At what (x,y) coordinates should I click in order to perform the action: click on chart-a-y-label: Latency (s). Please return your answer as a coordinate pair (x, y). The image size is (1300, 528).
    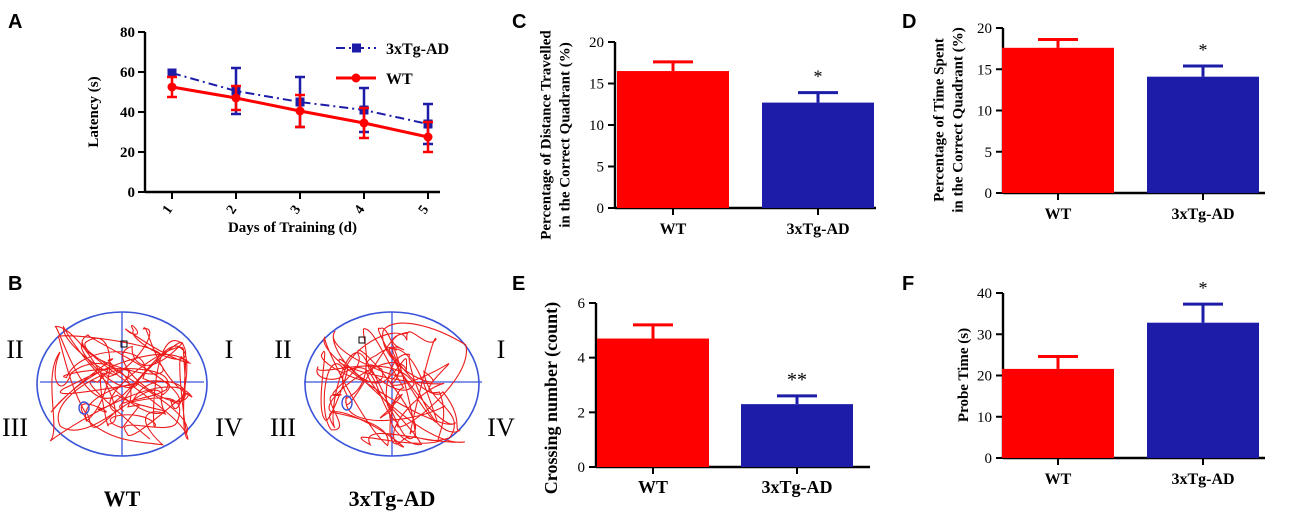
    Looking at the image, I should click on (94, 111).